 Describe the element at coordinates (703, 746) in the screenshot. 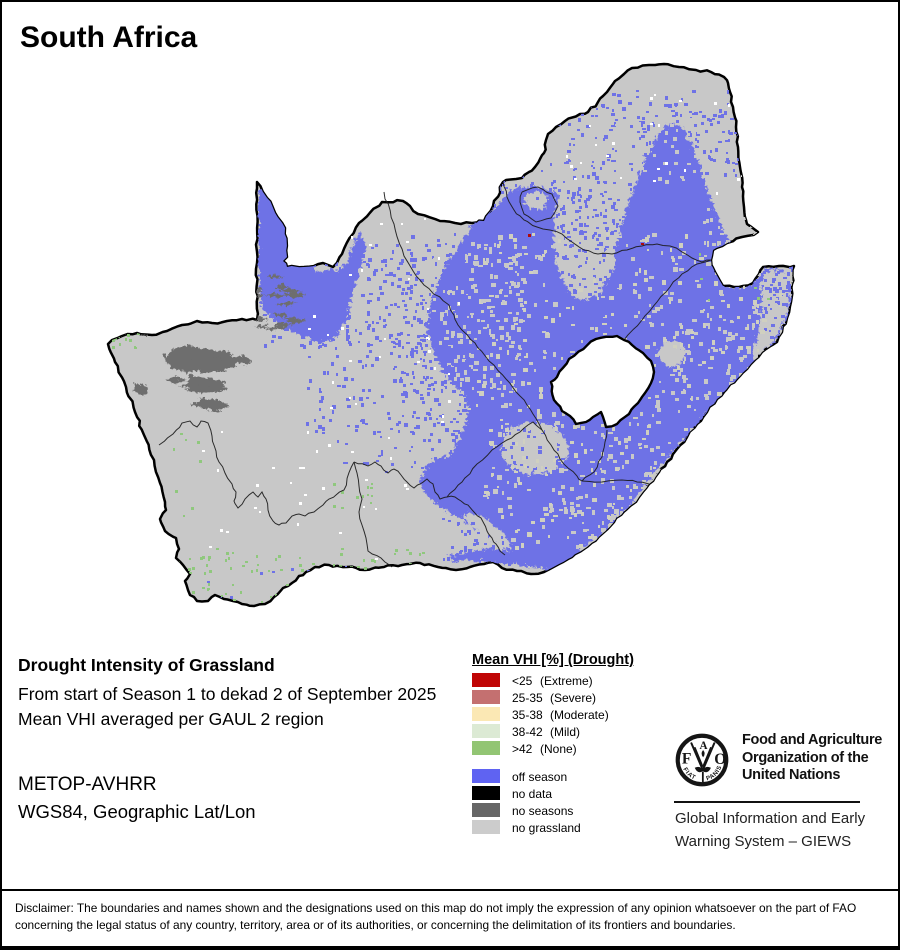

I see `svg-text: A` at that location.